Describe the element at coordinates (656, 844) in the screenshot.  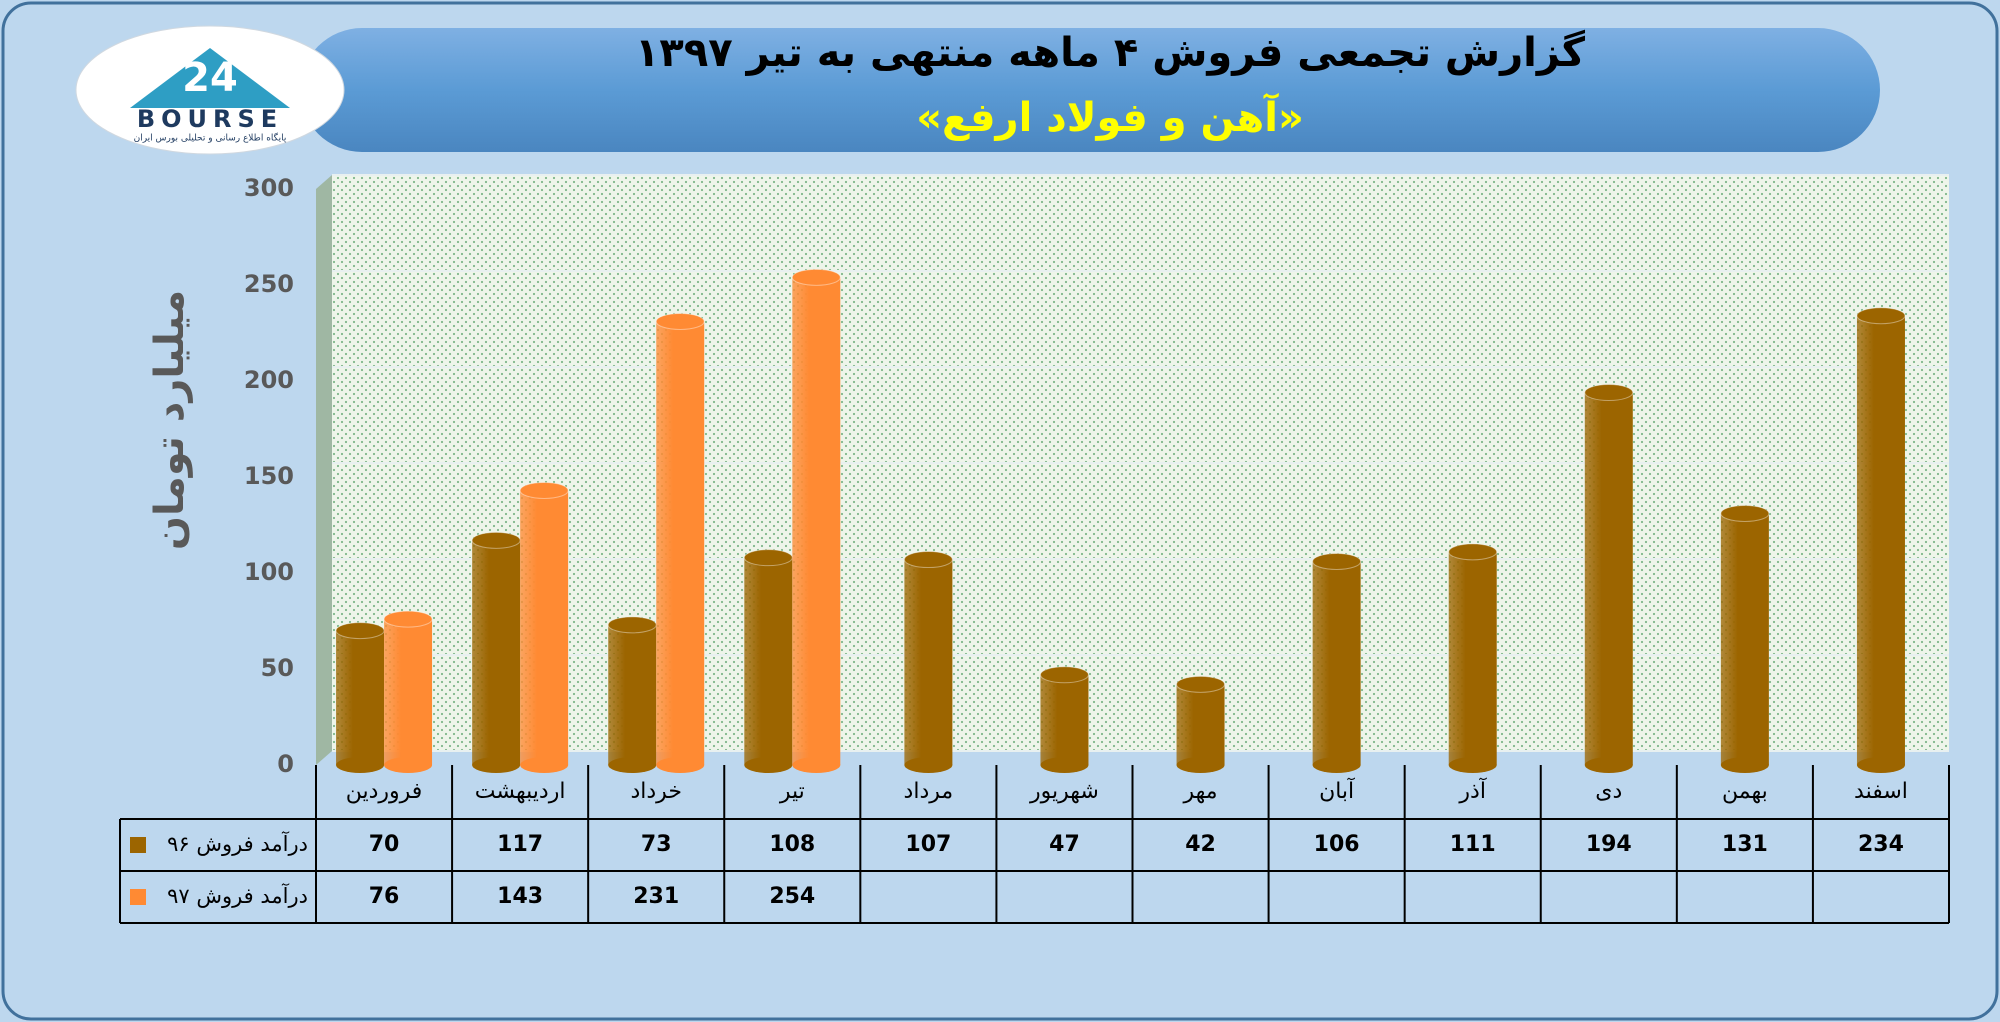
I see `table-value: 73` at that location.